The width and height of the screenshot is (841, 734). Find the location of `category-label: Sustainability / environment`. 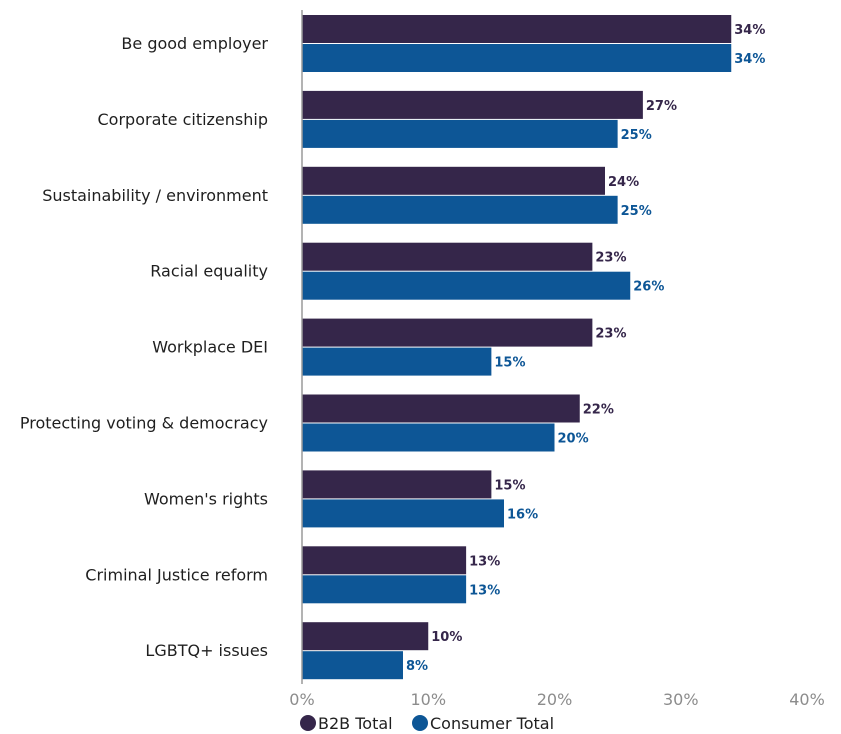

category-label: Sustainability / environment is located at coordinates (155, 195).